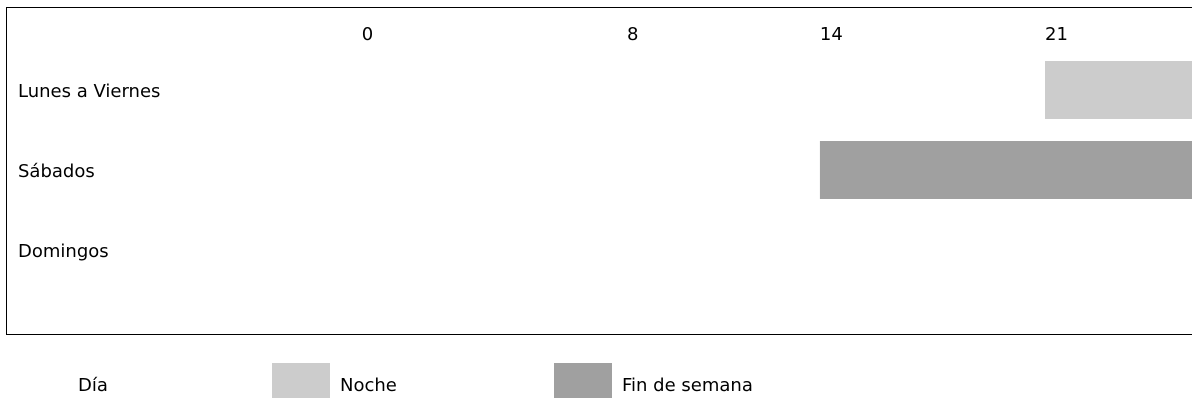  What do you see at coordinates (415, 380) in the screenshot?
I see `legend: Día Noche Fin de semana` at bounding box center [415, 380].